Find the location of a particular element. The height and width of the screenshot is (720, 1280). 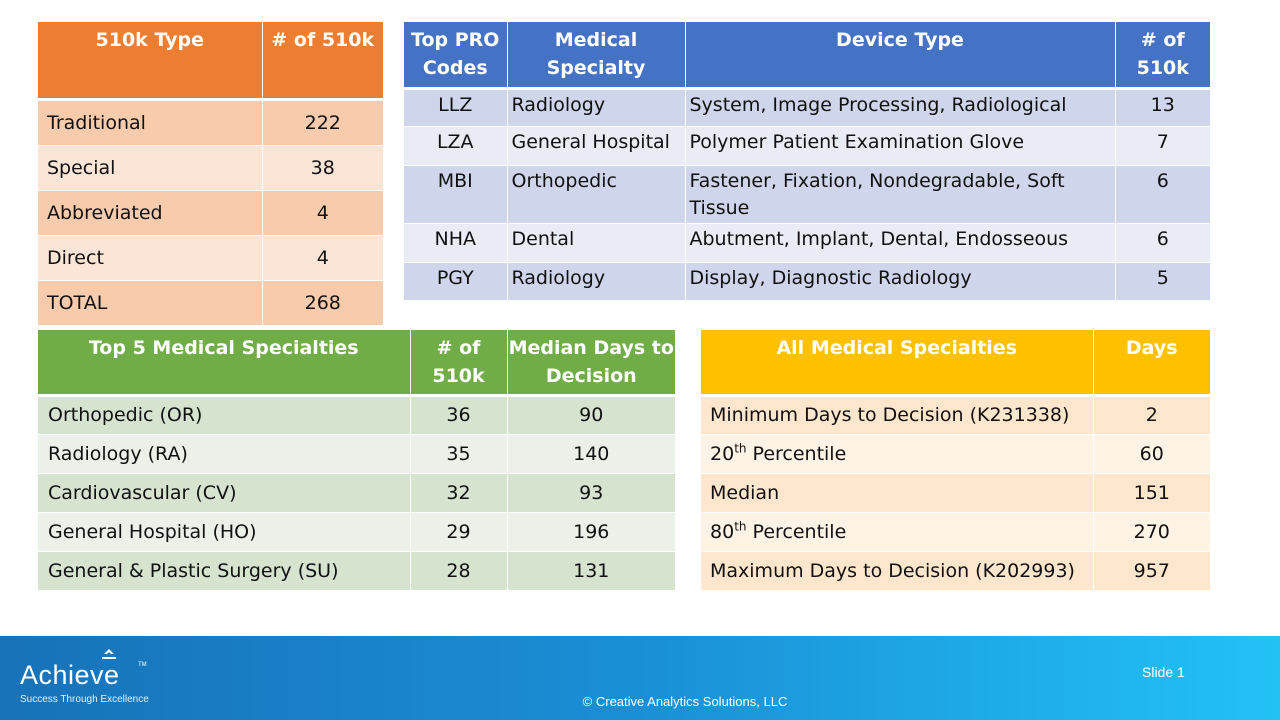

pro-code-cell: LLZ is located at coordinates (455, 106).